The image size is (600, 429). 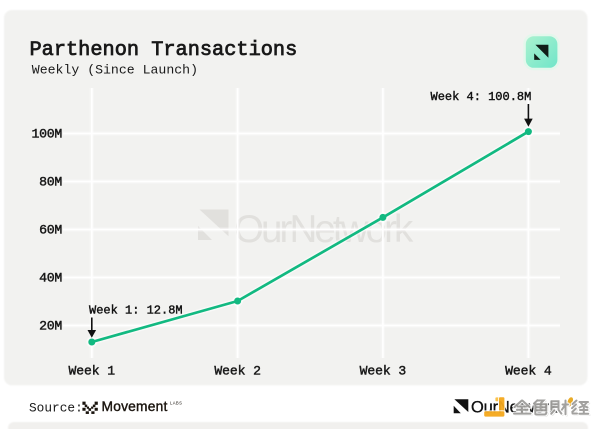 What do you see at coordinates (50, 182) in the screenshot?
I see `svg-text: 80M` at bounding box center [50, 182].